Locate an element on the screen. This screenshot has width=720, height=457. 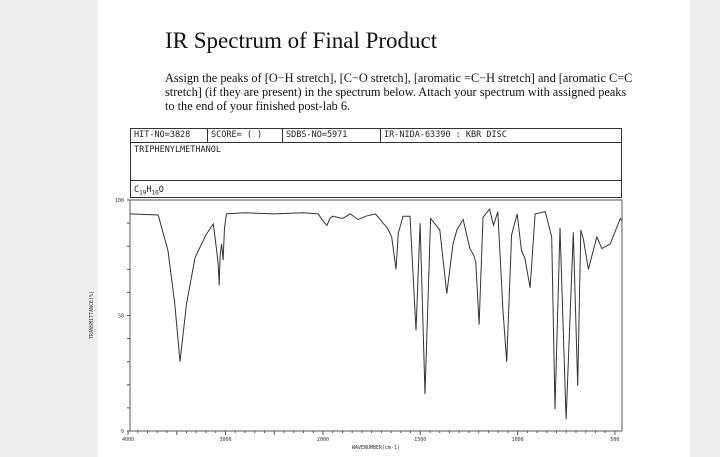
score: SCORE= ( ) is located at coordinates (245, 135).